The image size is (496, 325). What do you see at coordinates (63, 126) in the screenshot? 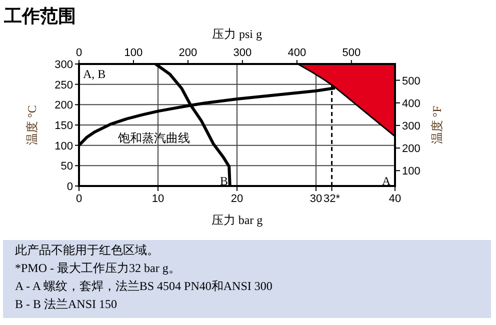
I see `y-tick-label: 150` at bounding box center [63, 126].